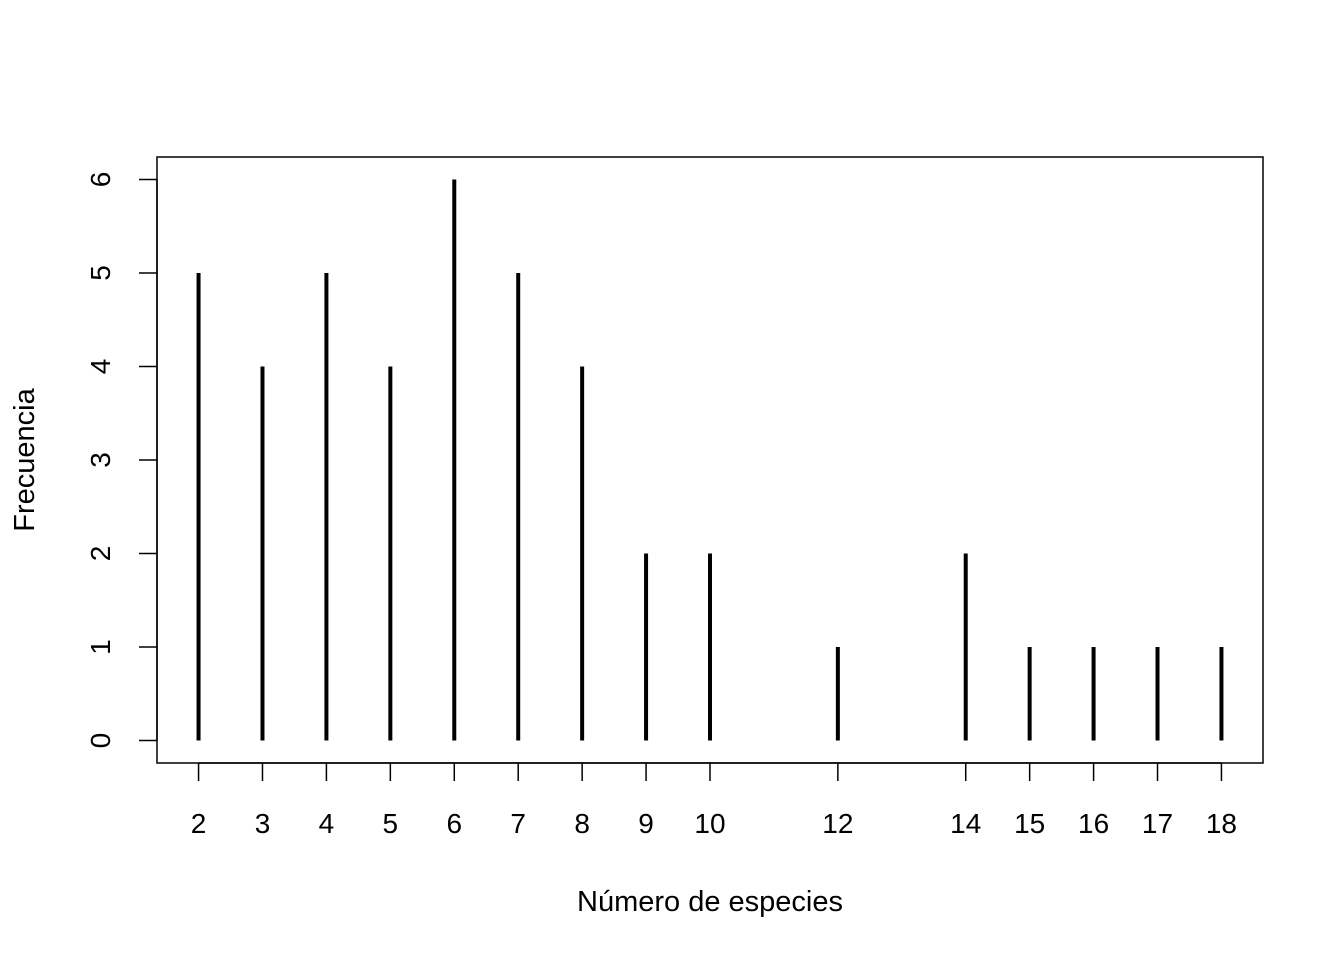 Image resolution: width=1344 pixels, height=960 pixels. What do you see at coordinates (100, 367) in the screenshot?
I see `y-tick-label: 4` at bounding box center [100, 367].